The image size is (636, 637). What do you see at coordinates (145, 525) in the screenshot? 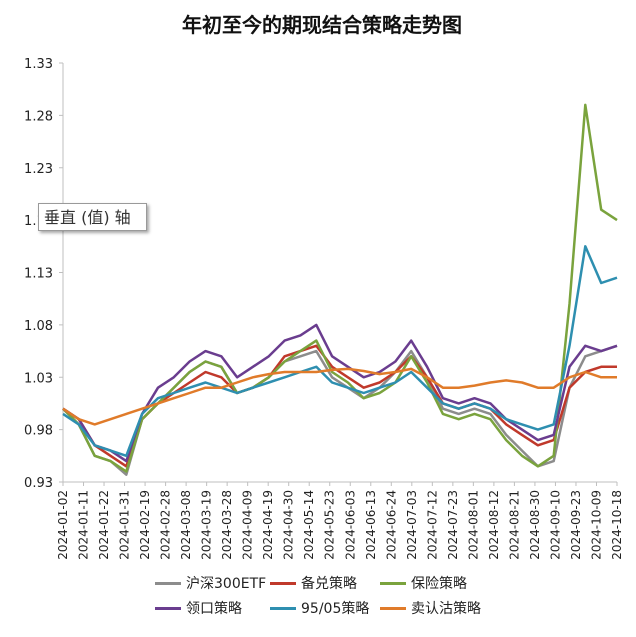
I see `x-tick-label: 2024-02-19` at bounding box center [145, 525].